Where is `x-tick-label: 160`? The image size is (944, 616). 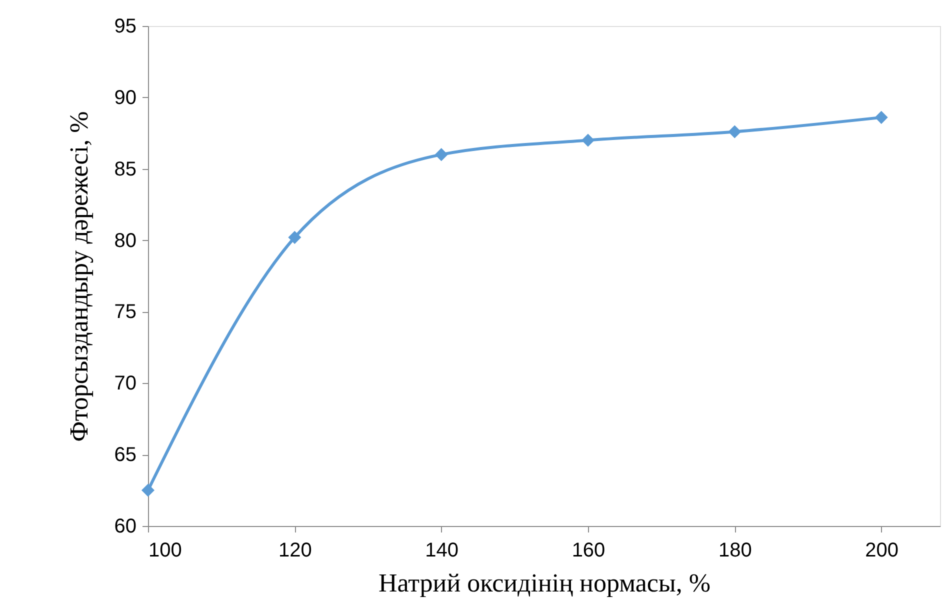
x-tick-label: 160 is located at coordinates (589, 551).